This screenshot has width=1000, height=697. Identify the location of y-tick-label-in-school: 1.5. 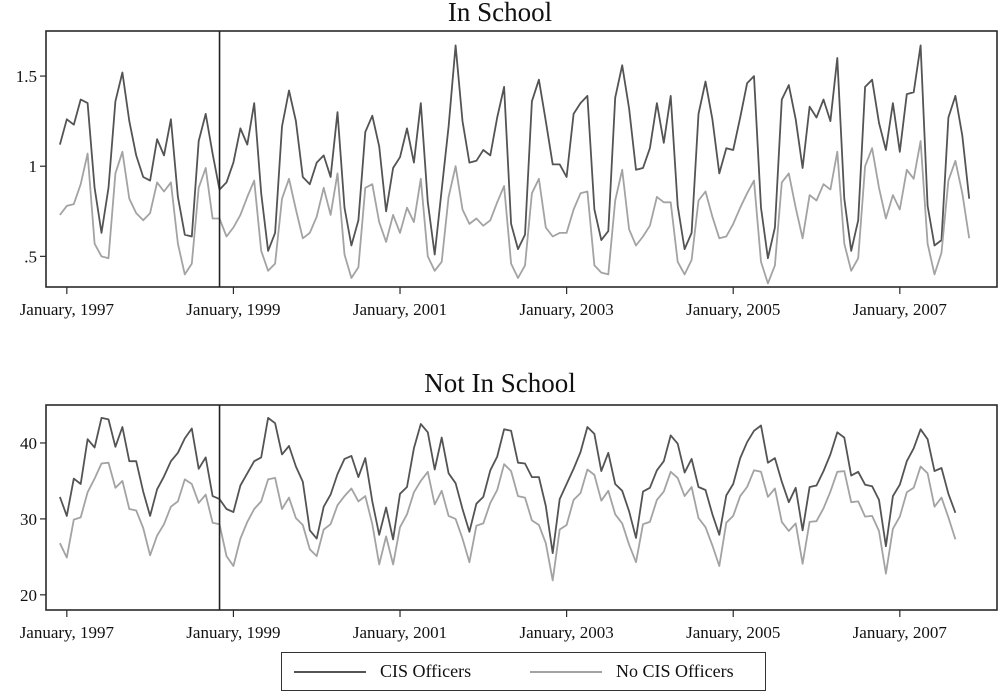
(26, 76).